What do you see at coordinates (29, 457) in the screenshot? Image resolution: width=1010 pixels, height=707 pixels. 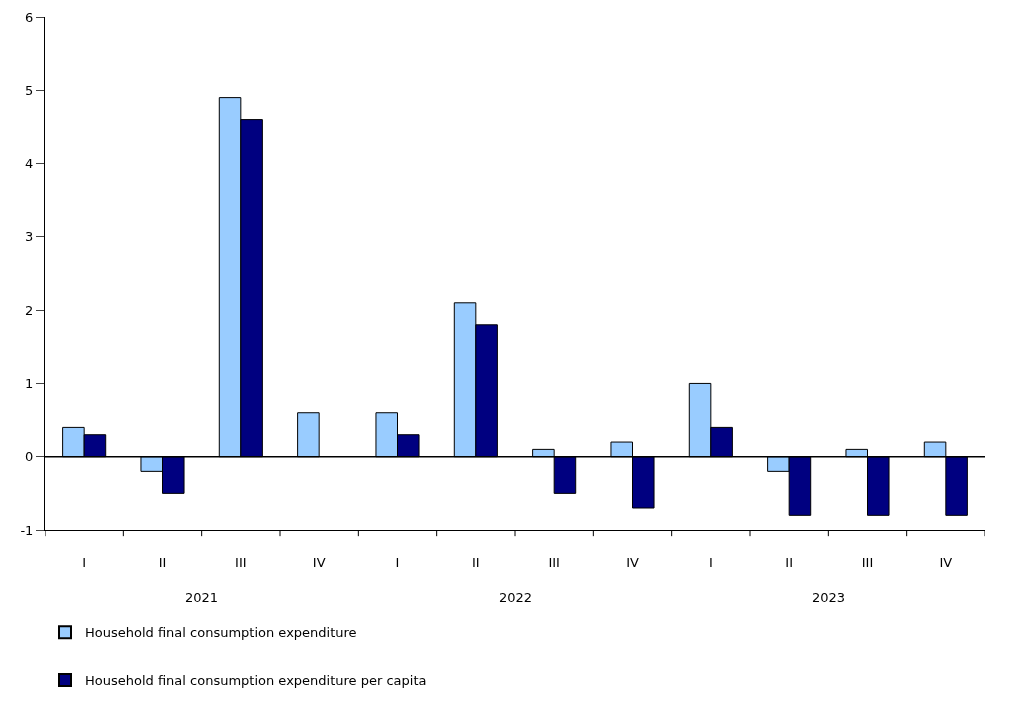 I see `y-tick-label: 0` at bounding box center [29, 457].